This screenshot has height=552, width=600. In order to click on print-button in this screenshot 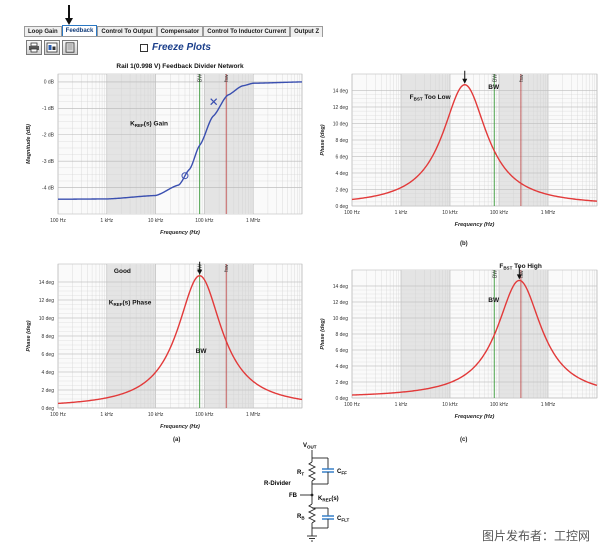, I will do `click(34, 47)`.